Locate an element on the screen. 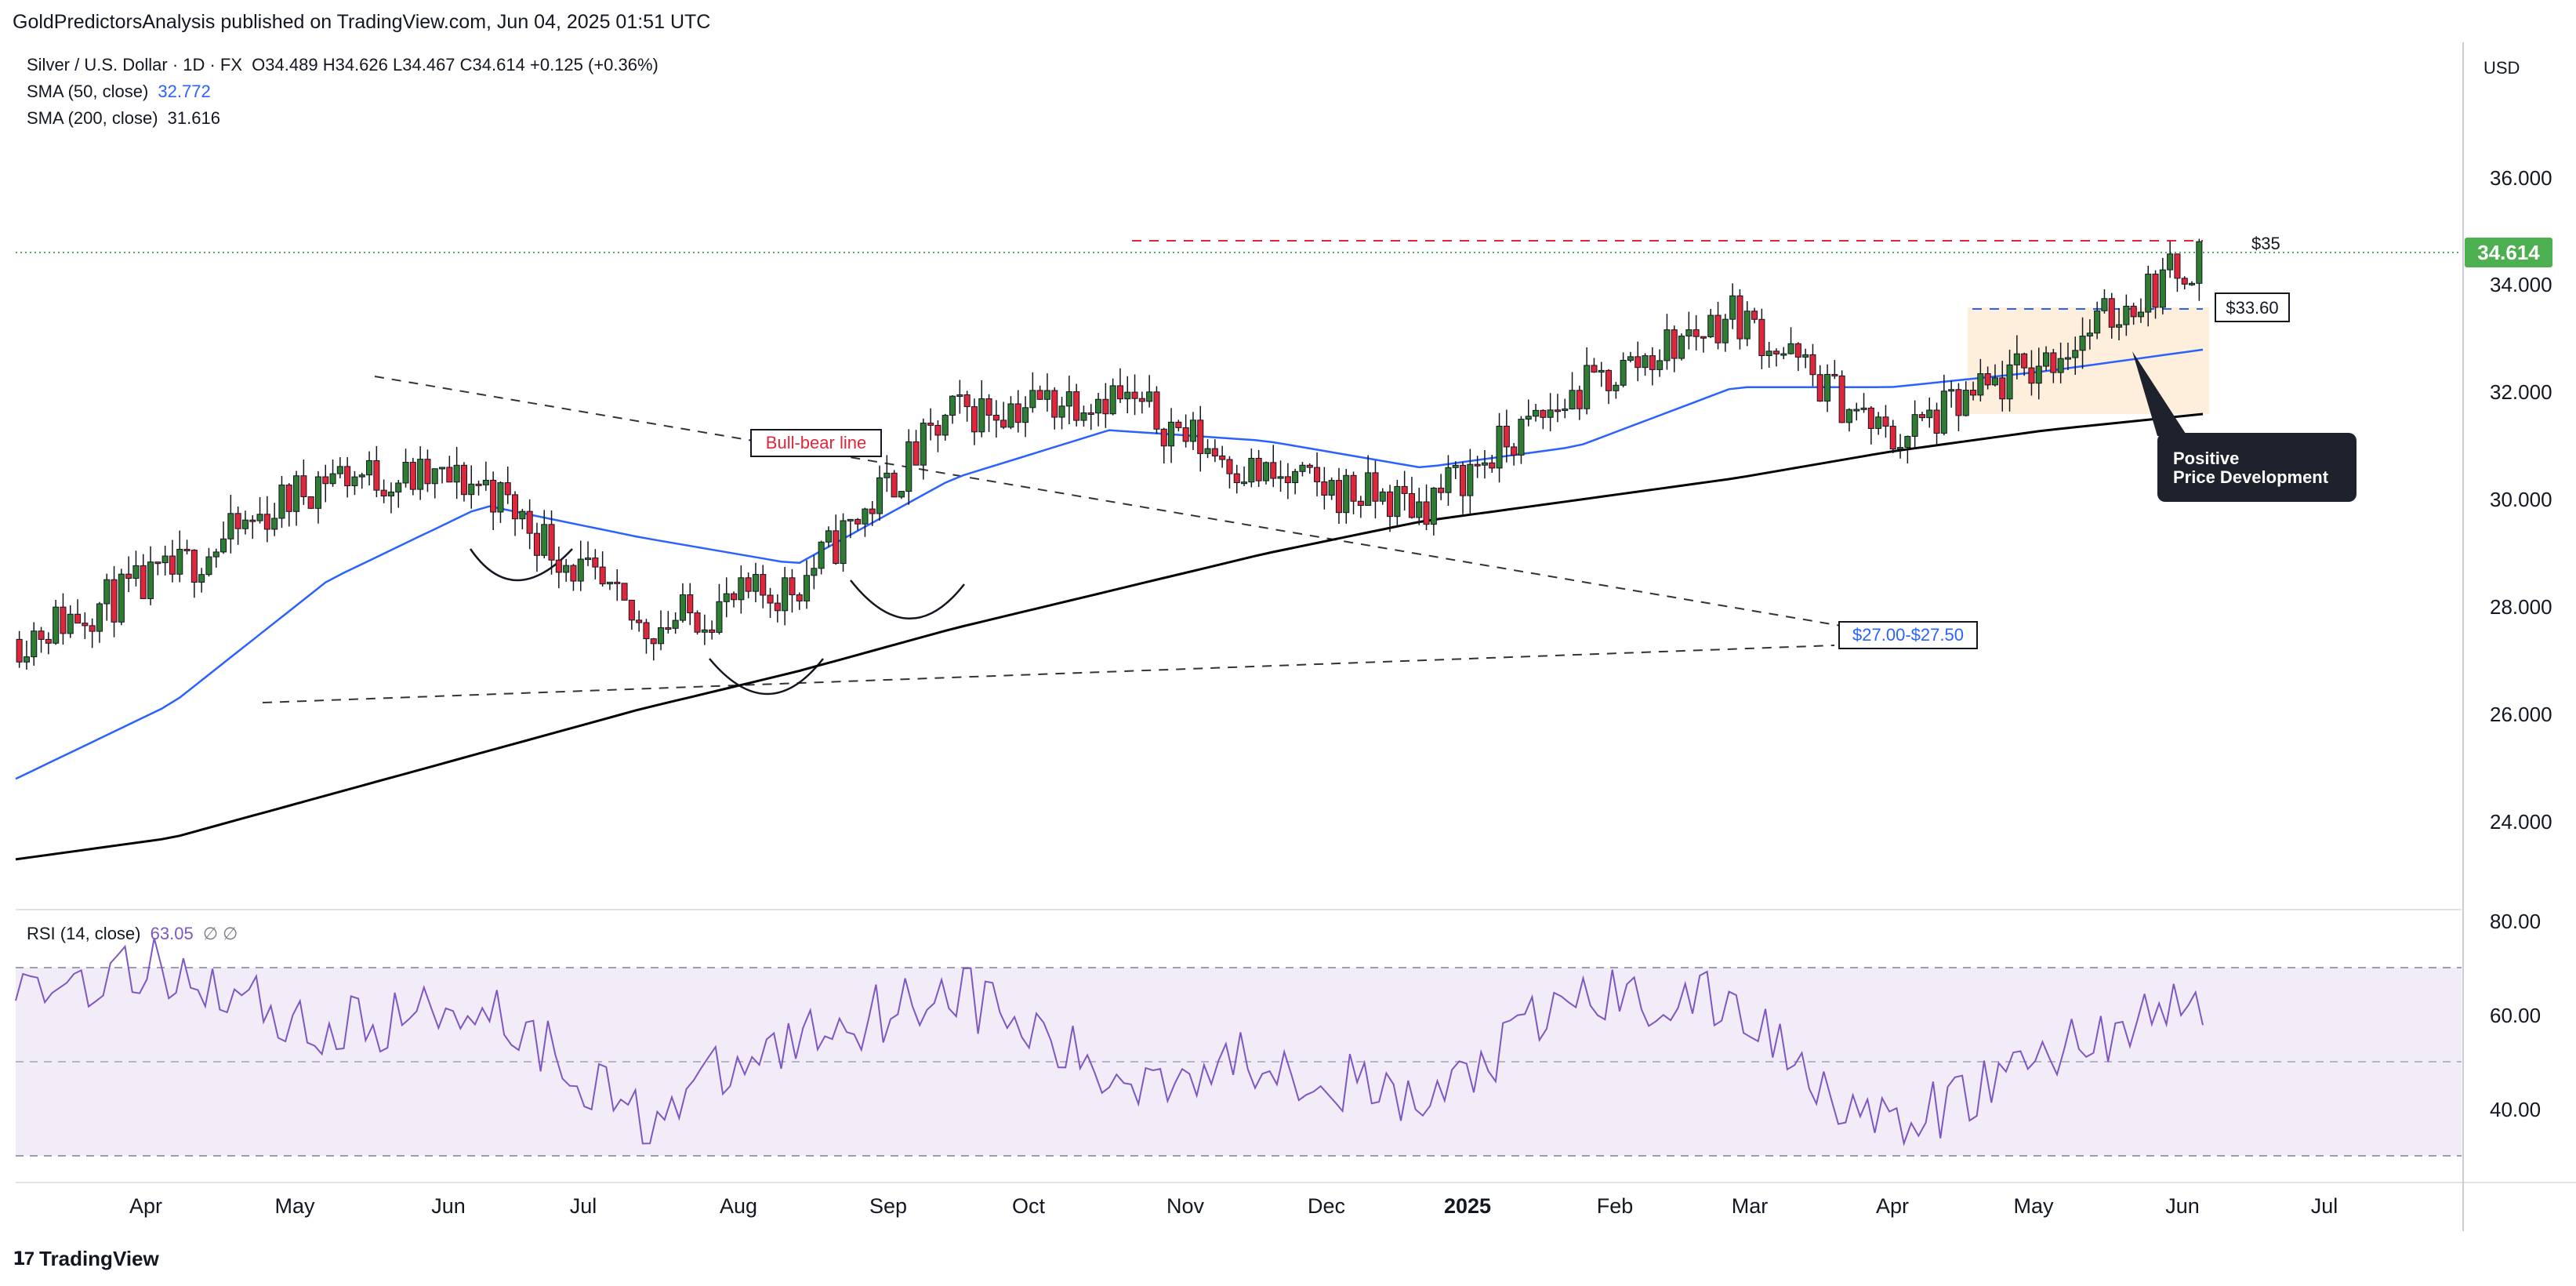 This screenshot has height=1286, width=2576. ohlc-change: +0.125 (+0.36%) is located at coordinates (594, 65).